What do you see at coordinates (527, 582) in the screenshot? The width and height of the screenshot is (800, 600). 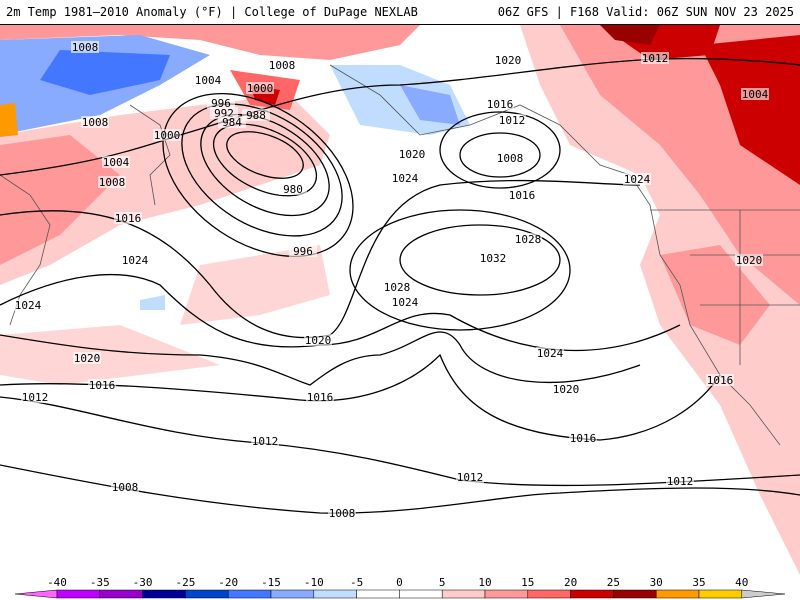 I see `colorbar-tick-label: 15` at bounding box center [527, 582].